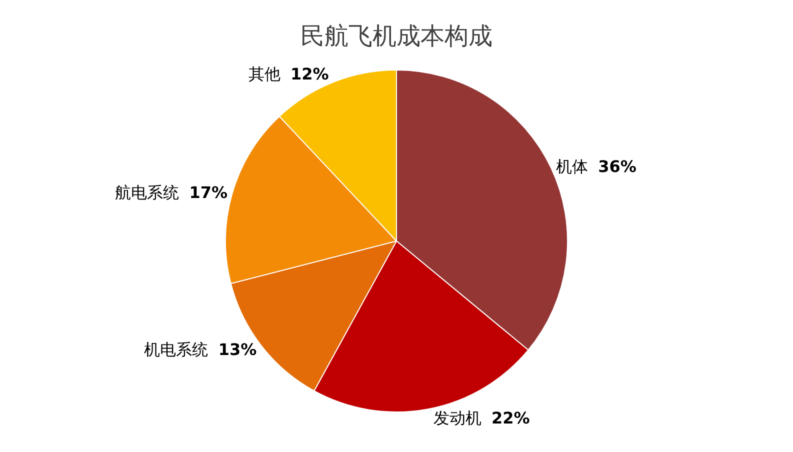 This screenshot has height=452, width=793. I want to click on data-label: 36%, so click(617, 166).